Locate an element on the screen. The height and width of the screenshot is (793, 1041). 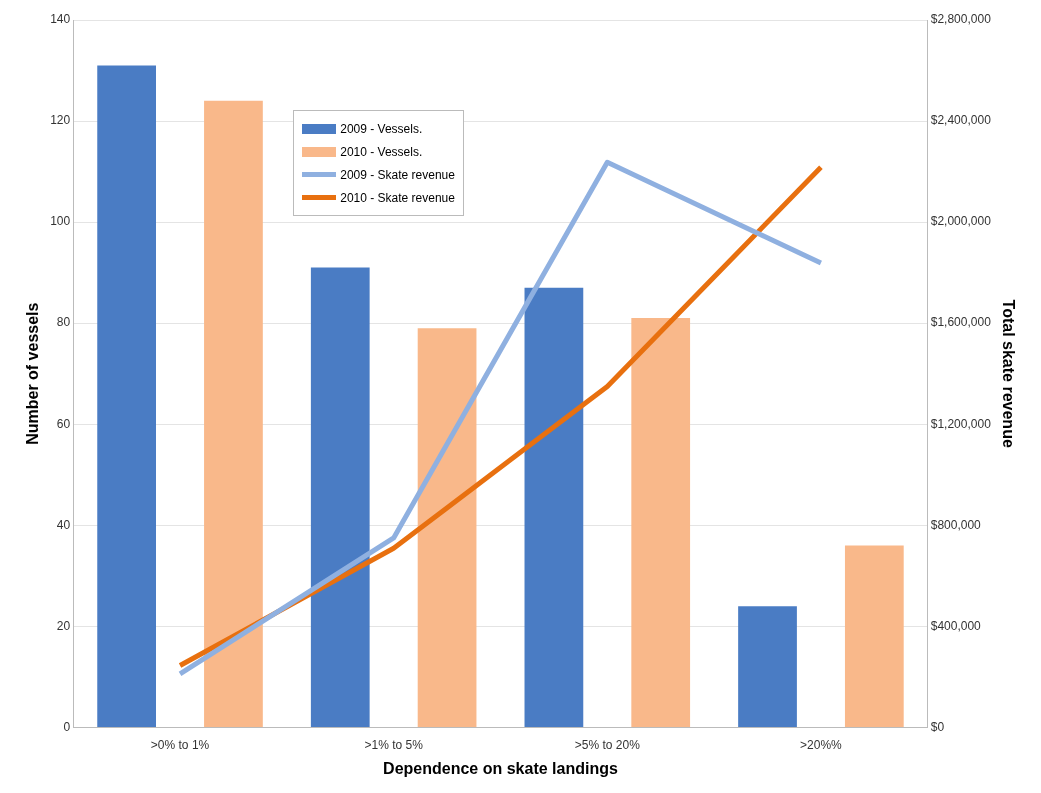
y-tick-label: 80 is located at coordinates (63, 322).